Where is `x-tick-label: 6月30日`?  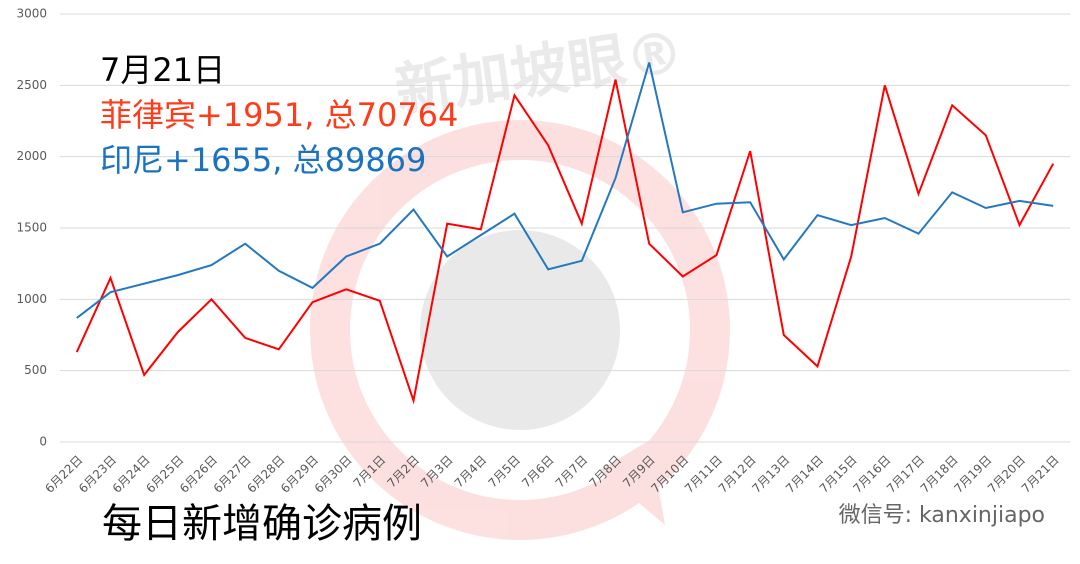 x-tick-label: 6月30日 is located at coordinates (333, 474).